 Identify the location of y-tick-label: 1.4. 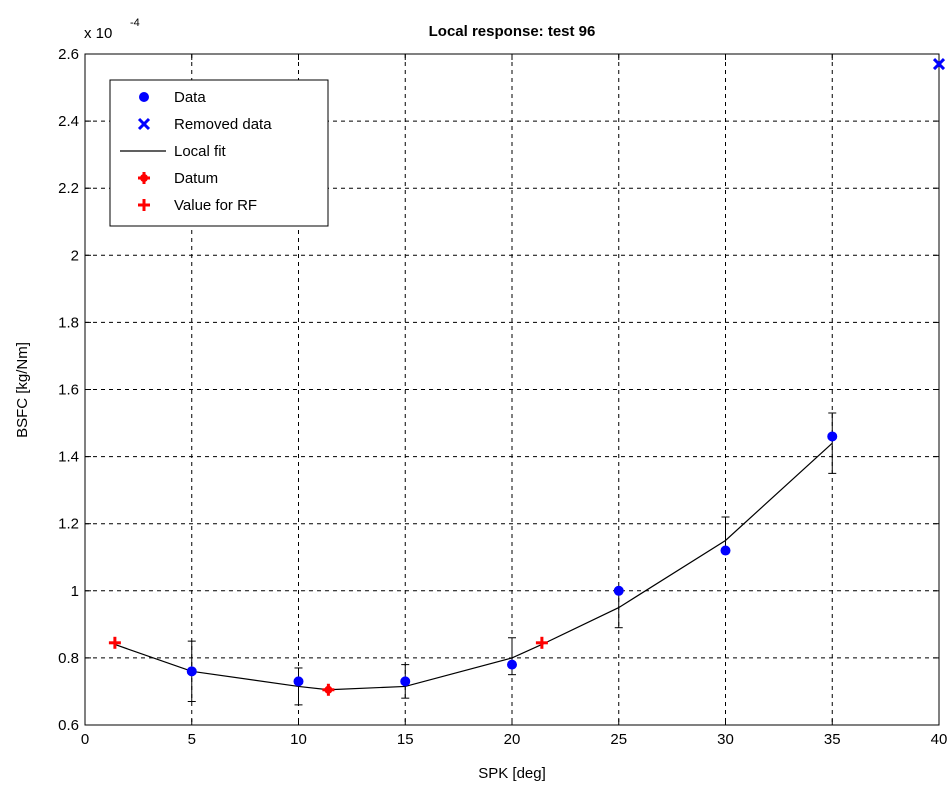
(68, 457).